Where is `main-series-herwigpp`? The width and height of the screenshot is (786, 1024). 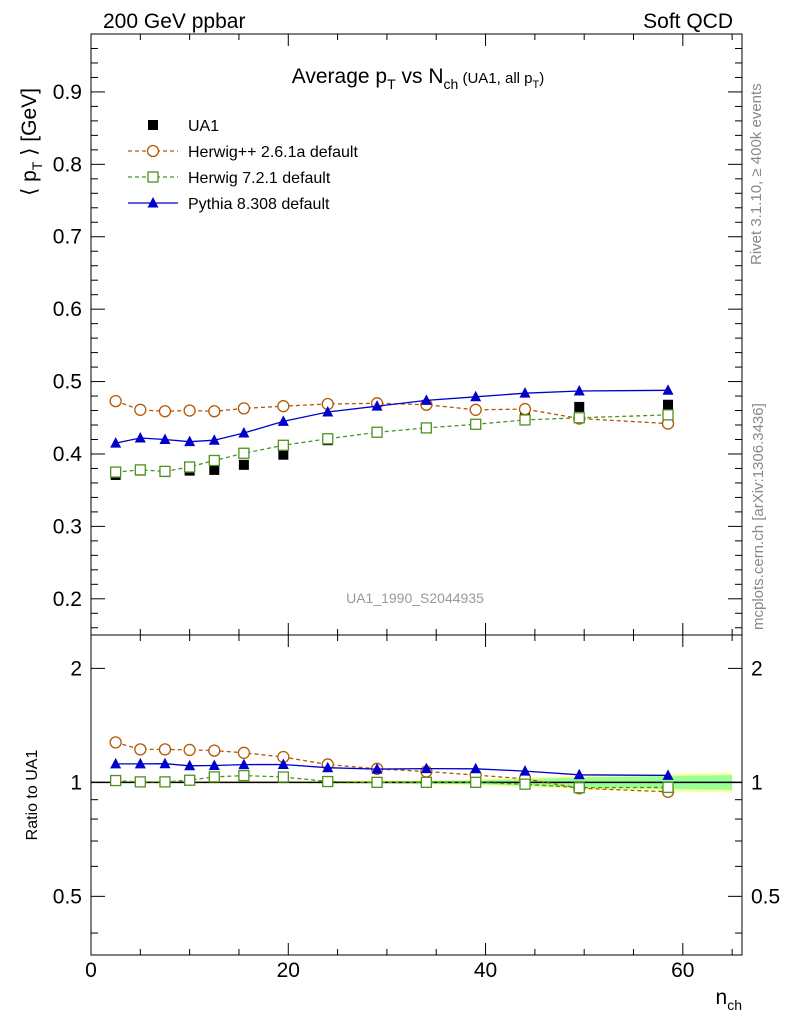
main-series-herwigpp is located at coordinates (392, 412).